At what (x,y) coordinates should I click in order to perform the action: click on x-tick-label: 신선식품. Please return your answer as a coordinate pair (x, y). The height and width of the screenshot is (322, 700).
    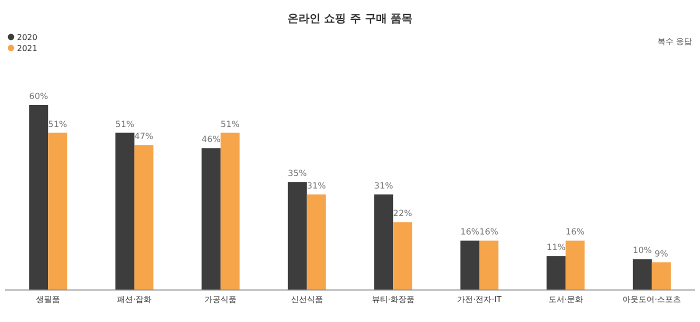
    Looking at the image, I should click on (306, 299).